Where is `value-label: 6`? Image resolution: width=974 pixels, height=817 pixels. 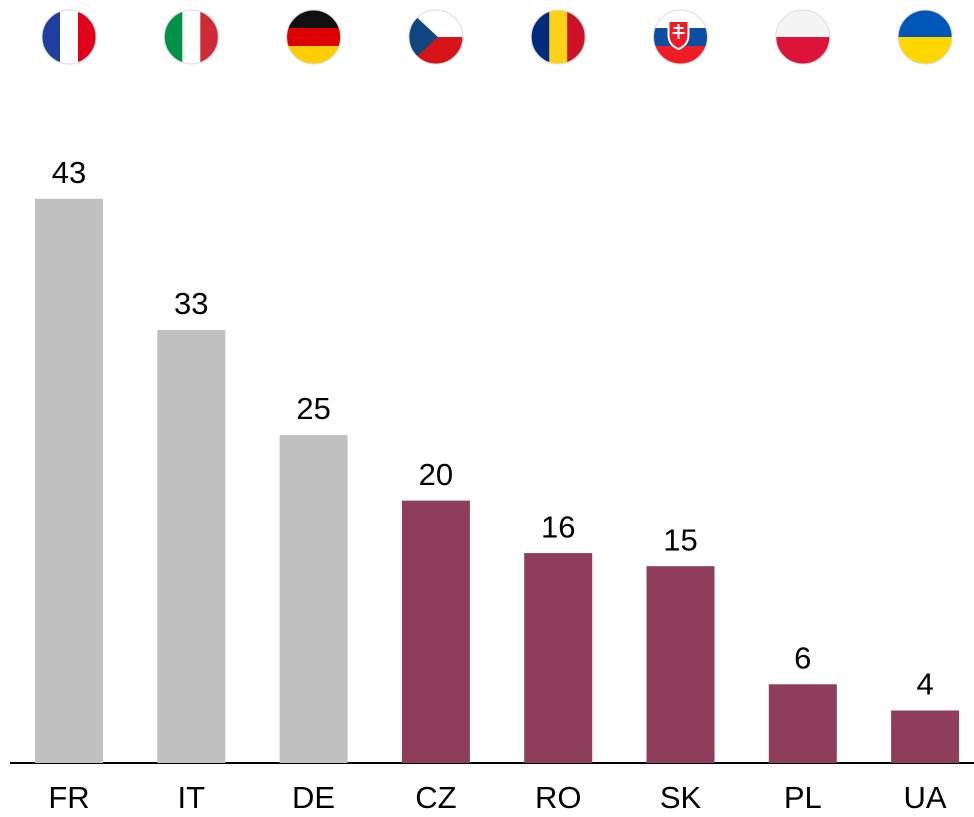
value-label: 6 is located at coordinates (802, 657).